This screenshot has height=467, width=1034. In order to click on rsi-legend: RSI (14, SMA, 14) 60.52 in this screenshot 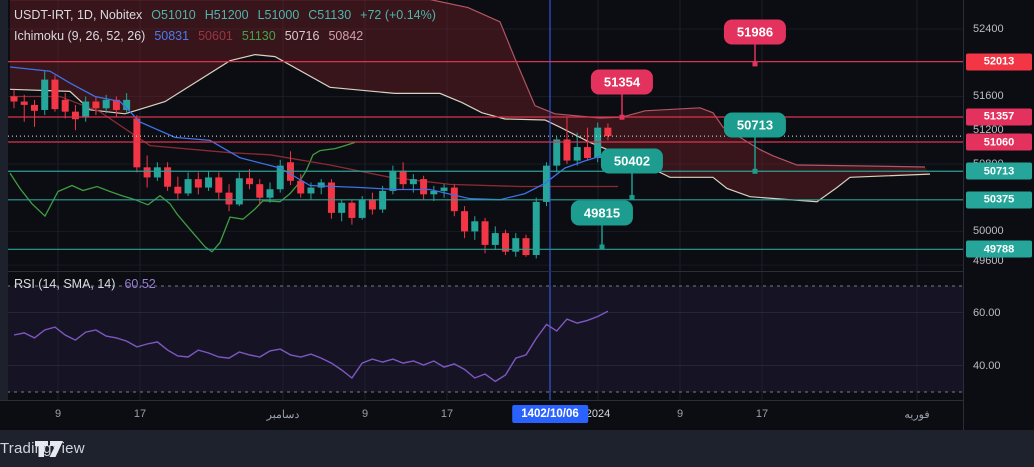, I will do `click(85, 284)`.